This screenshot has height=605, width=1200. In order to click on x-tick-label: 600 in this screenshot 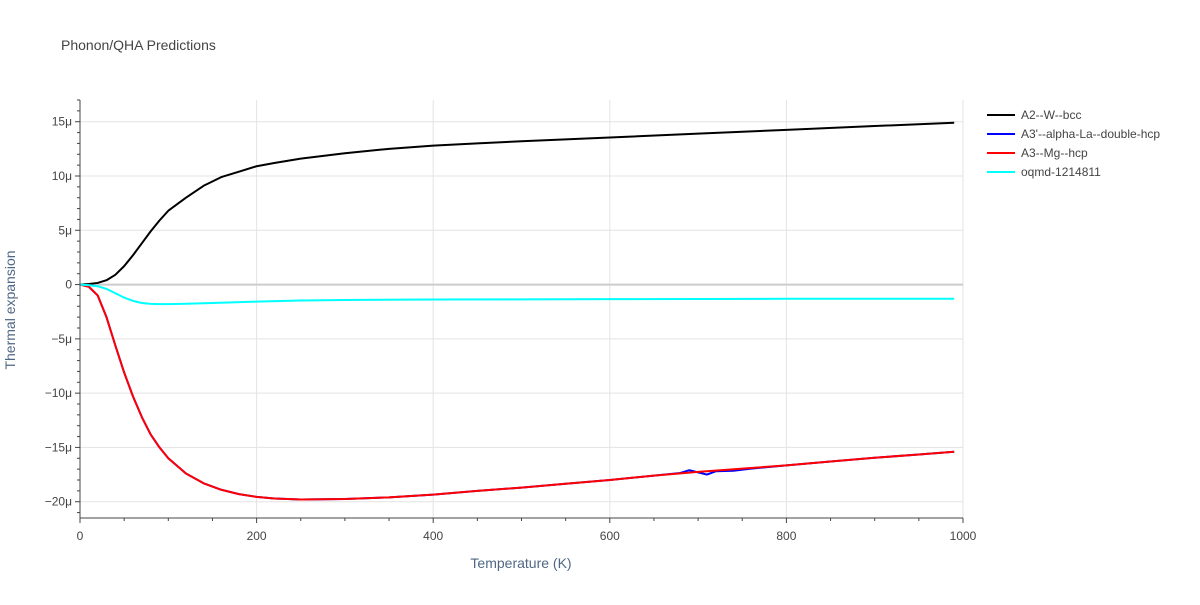, I will do `click(610, 536)`.